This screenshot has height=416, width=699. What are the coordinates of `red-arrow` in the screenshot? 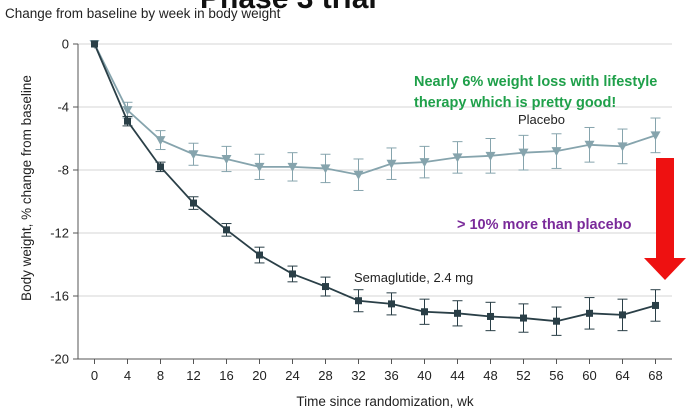 It's located at (665, 219).